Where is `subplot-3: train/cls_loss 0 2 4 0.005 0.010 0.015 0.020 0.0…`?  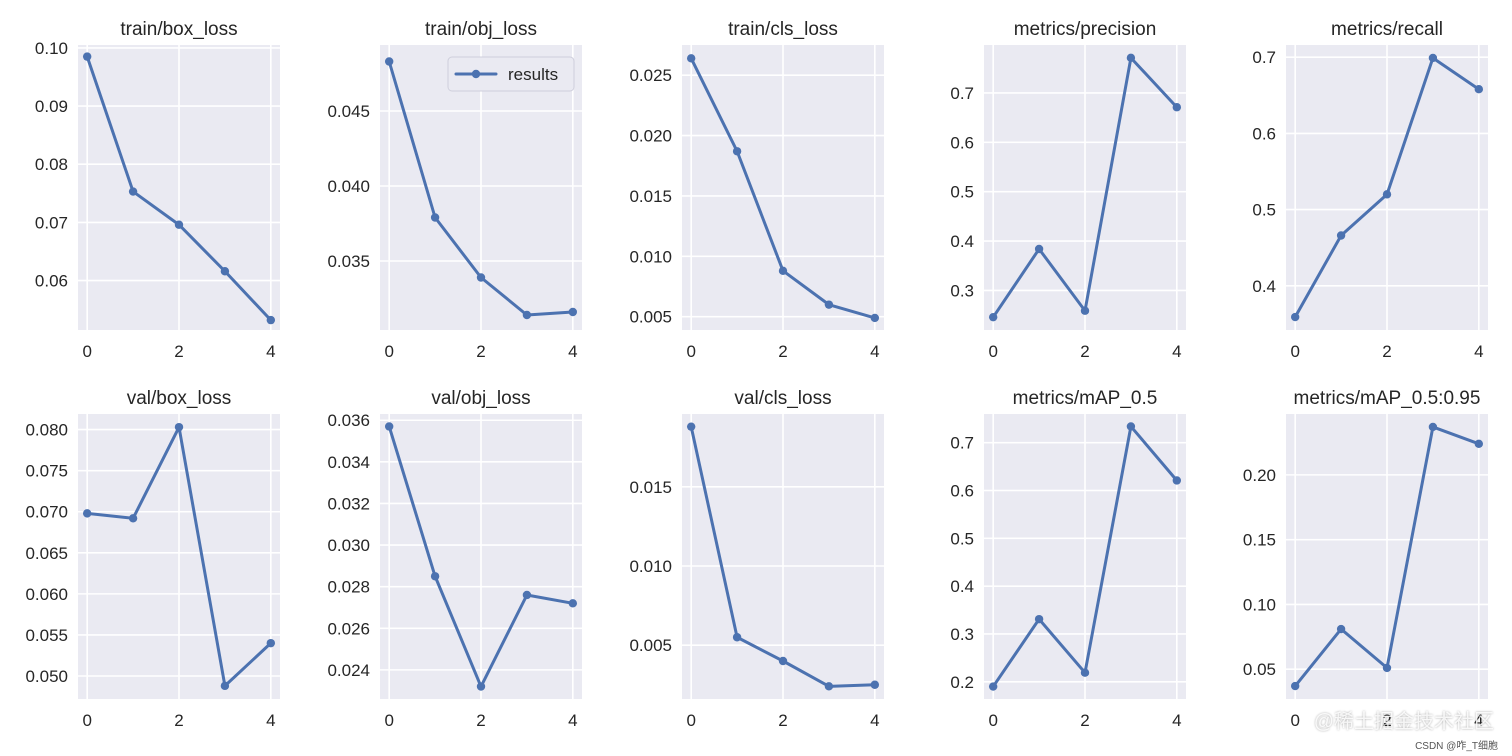
subplot-3: train/cls_loss 0 2 4 0.005 0.010 0.015 0.020 0.0… is located at coordinates (756, 190).